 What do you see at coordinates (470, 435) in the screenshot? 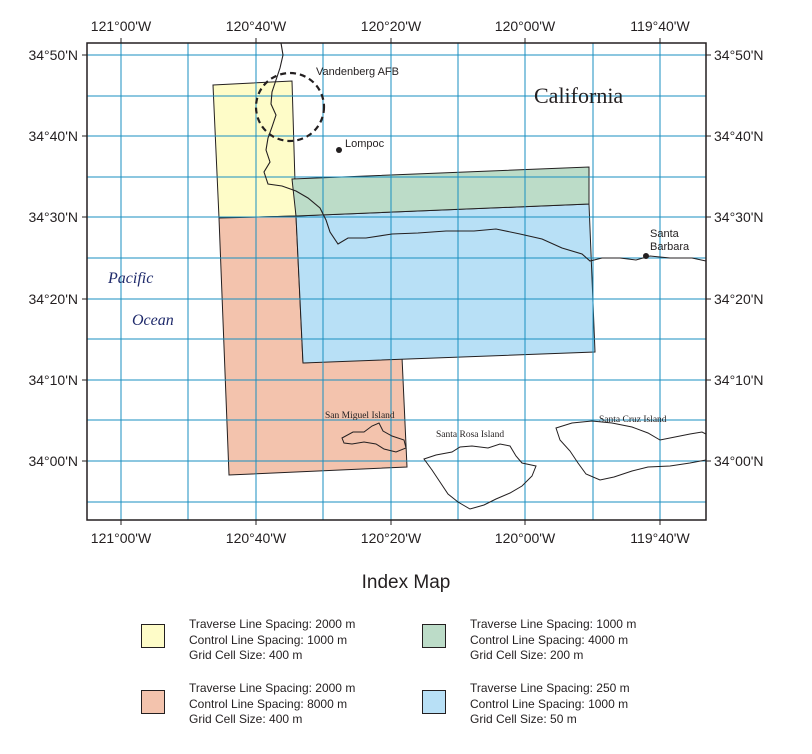
I see `island-label: Santa Rosa Island` at bounding box center [470, 435].